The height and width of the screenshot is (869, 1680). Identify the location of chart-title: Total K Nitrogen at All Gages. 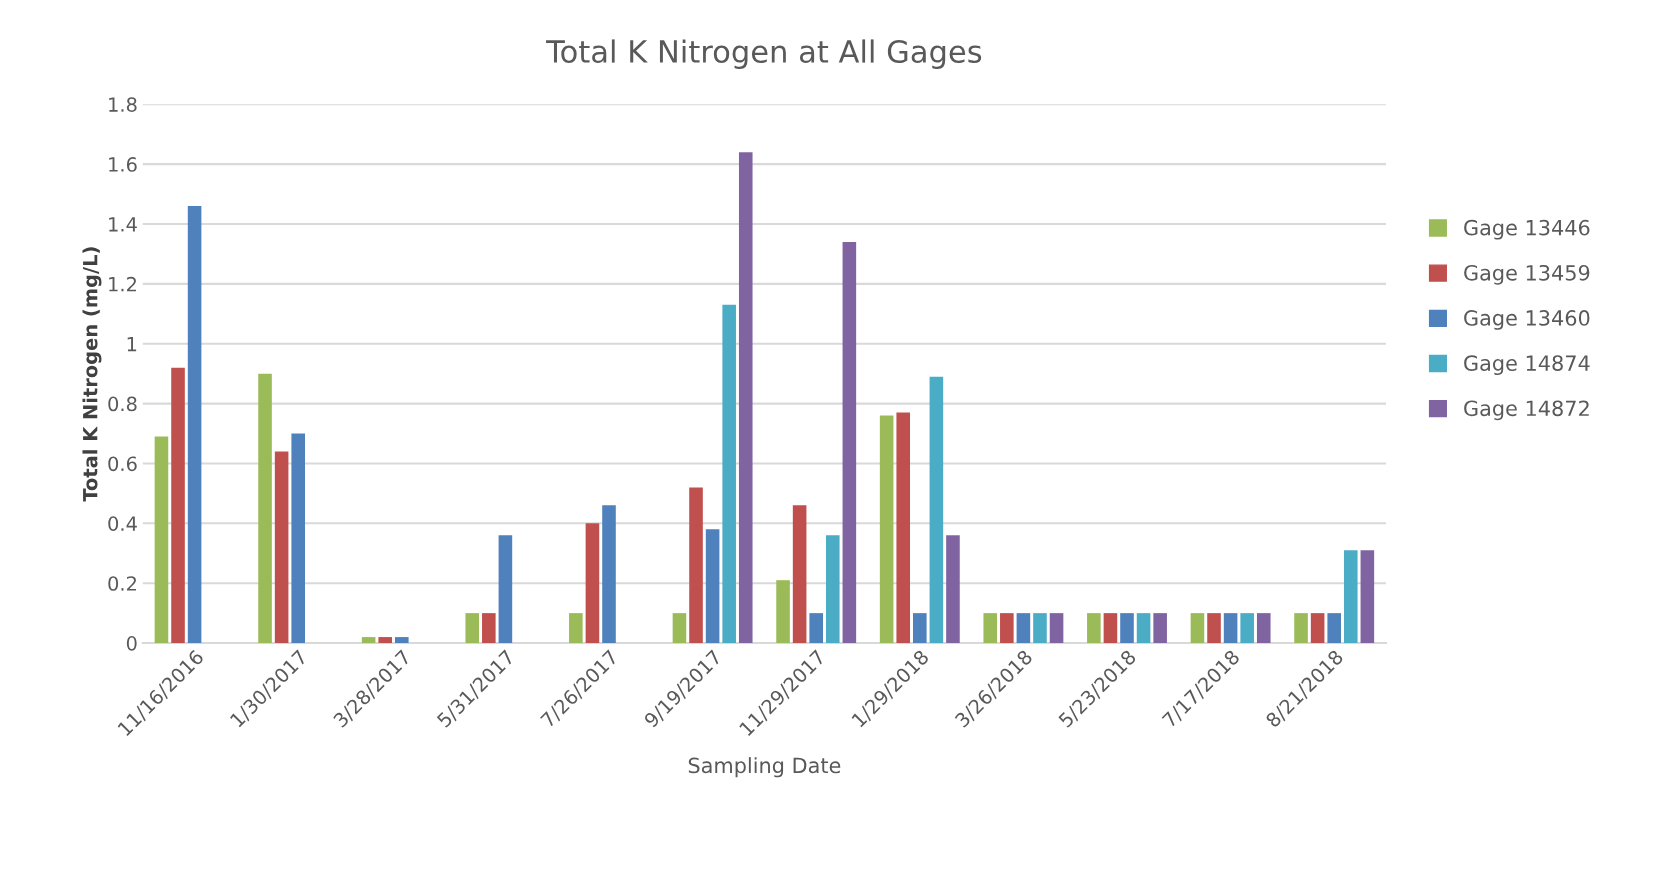
(764, 54).